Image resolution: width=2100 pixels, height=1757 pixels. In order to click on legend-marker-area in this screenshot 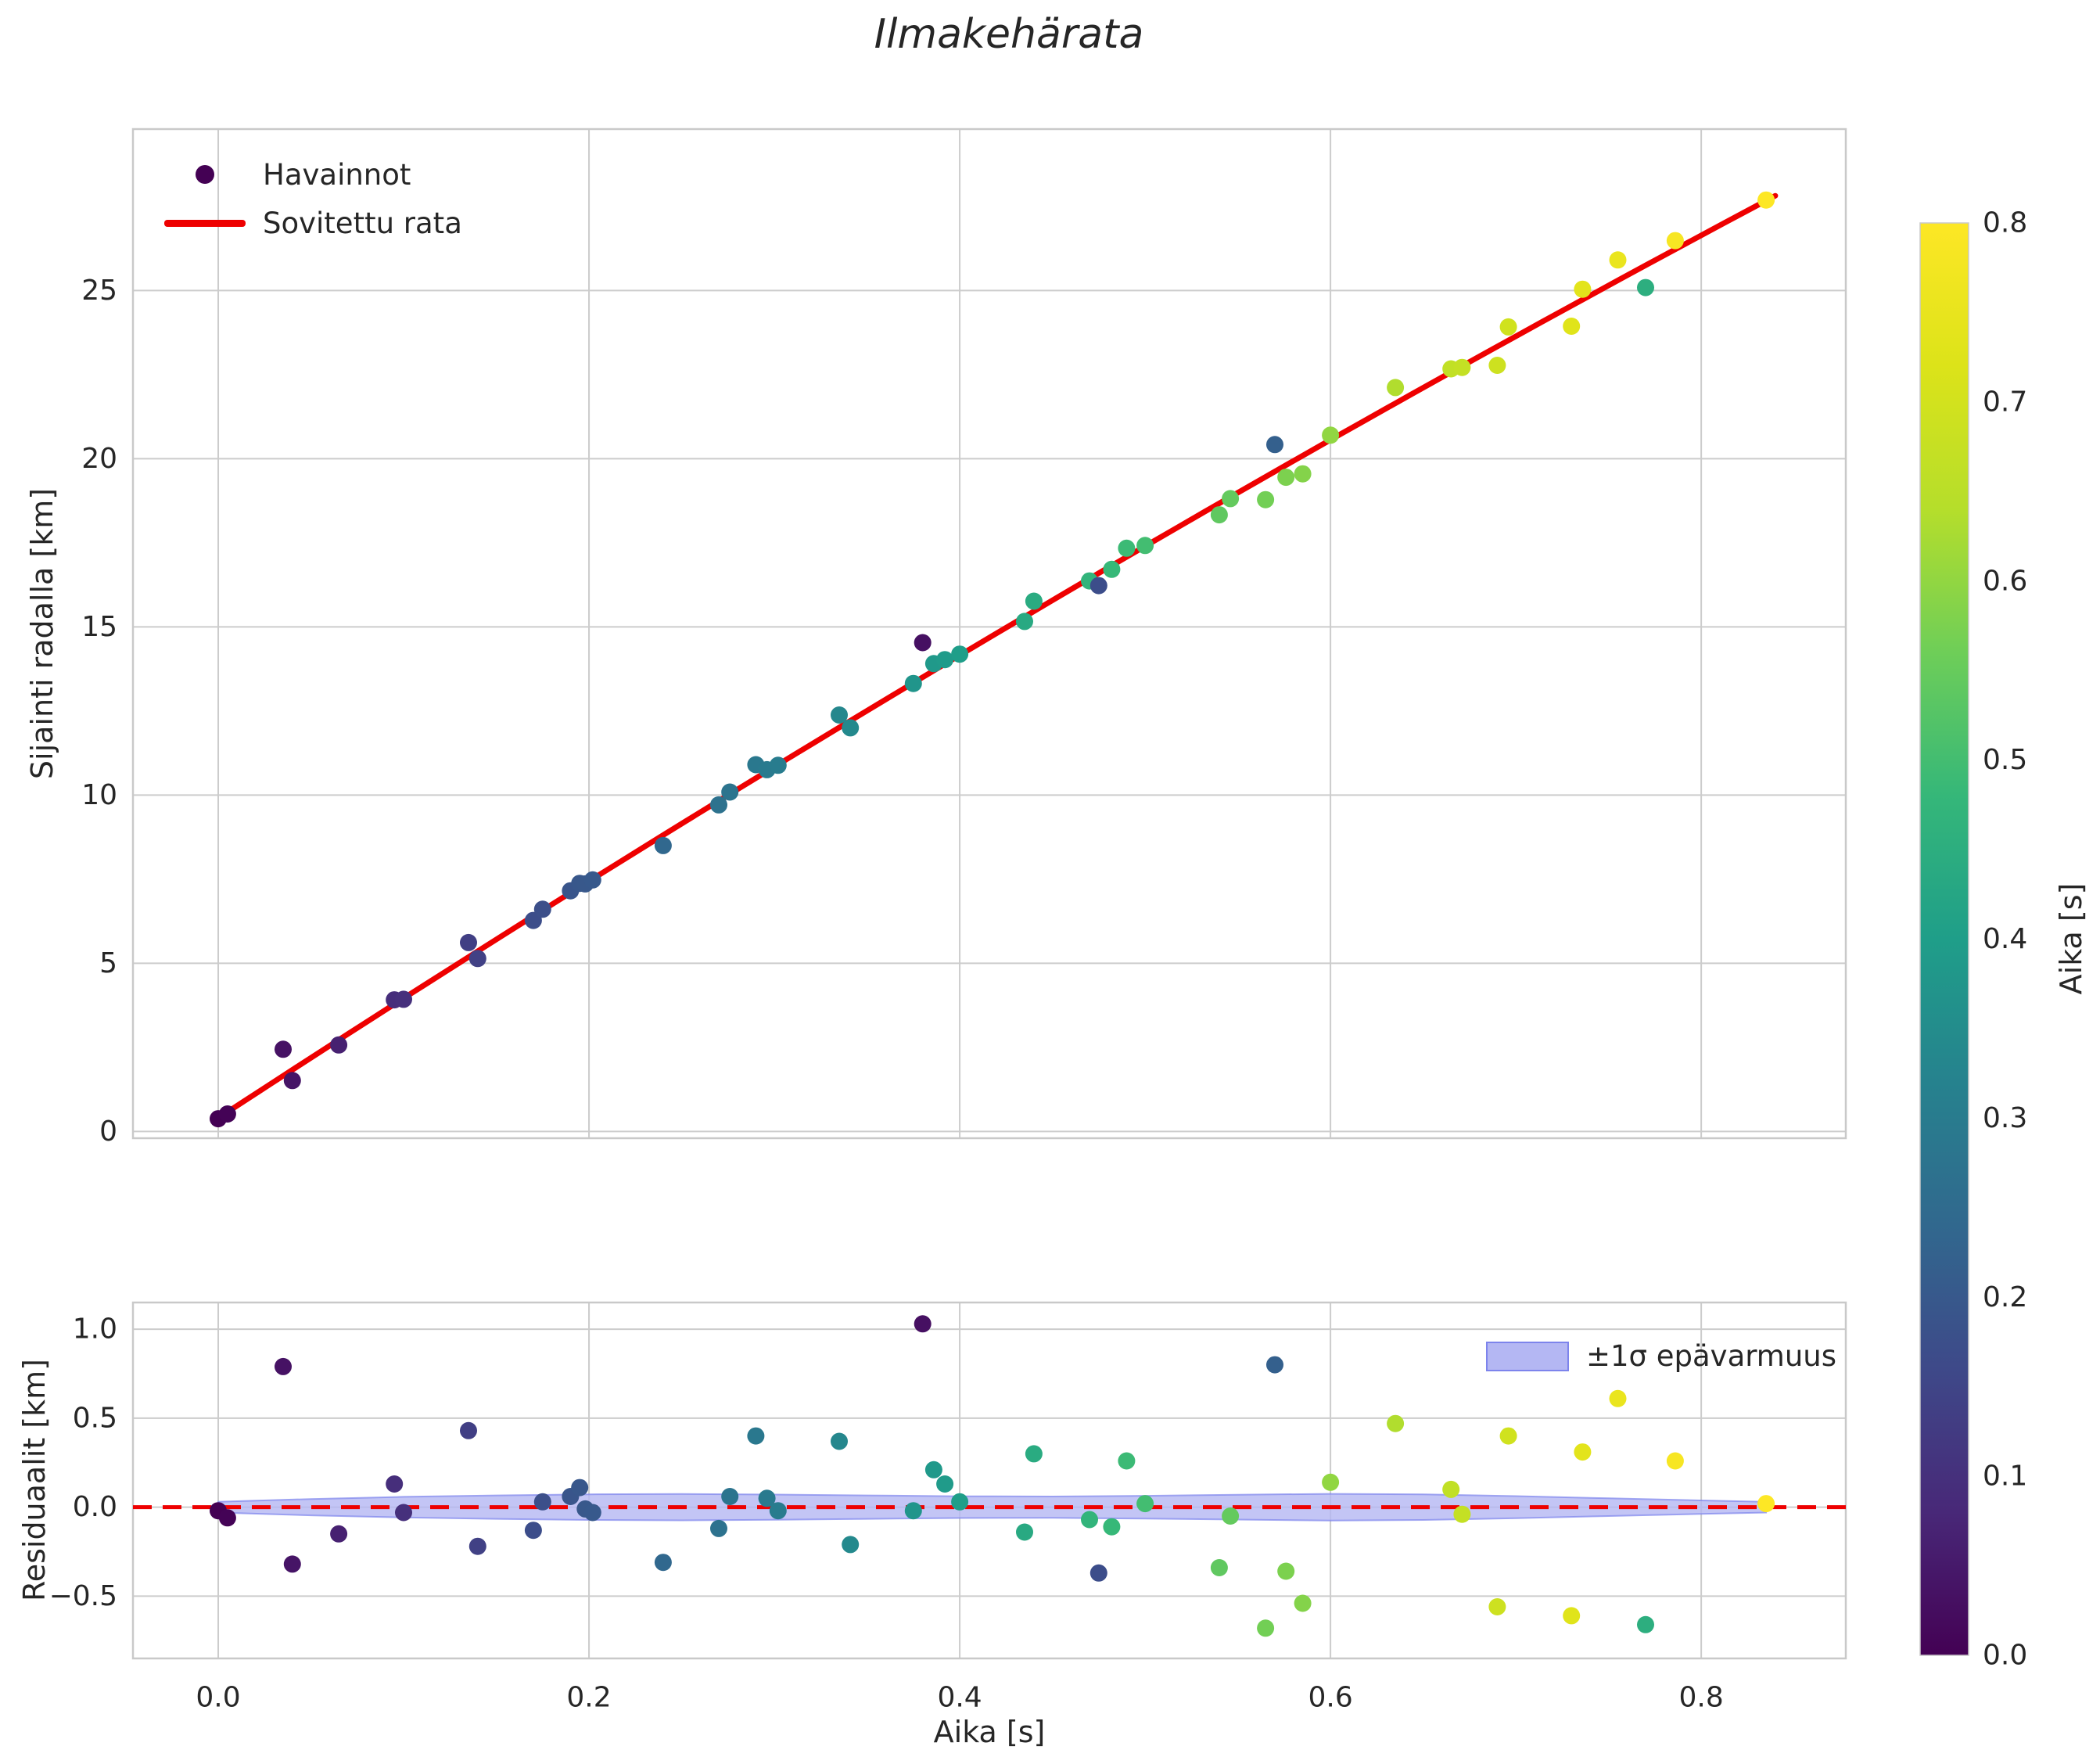, I will do `click(205, 175)`.